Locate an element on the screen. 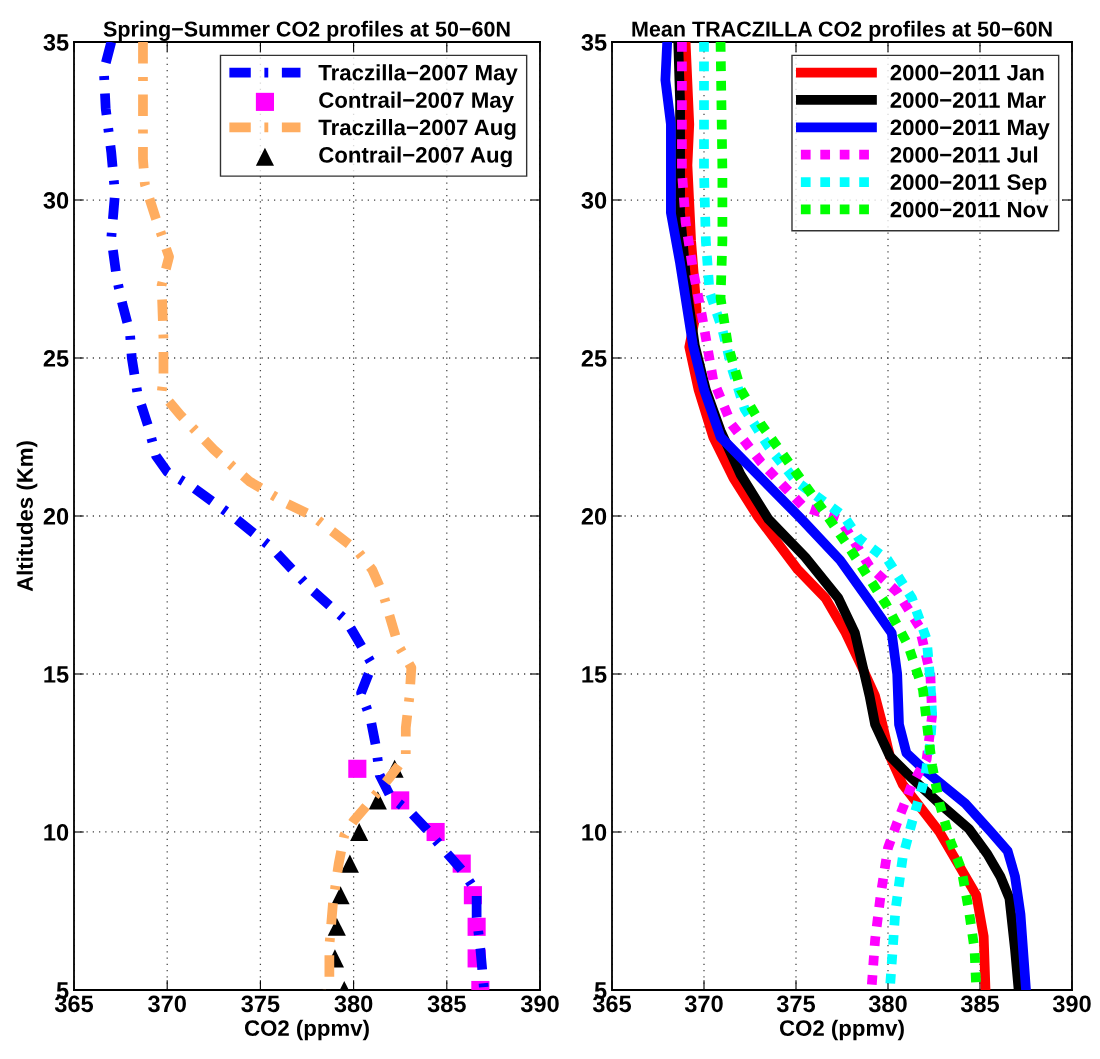 The height and width of the screenshot is (1059, 1100). legend-label: 2000−2011 Jan is located at coordinates (967, 72).